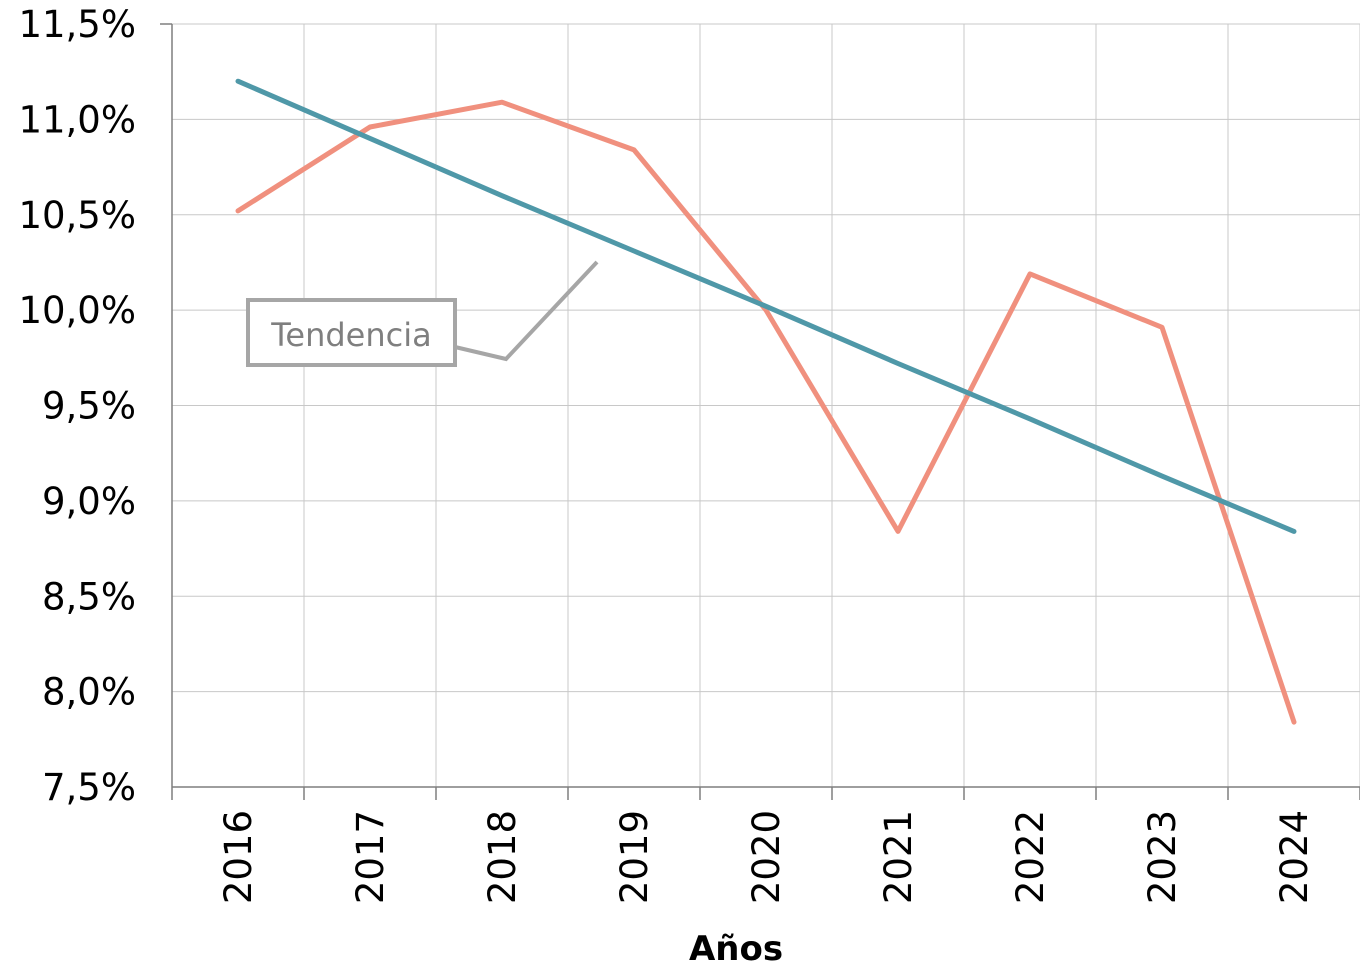 This screenshot has height=964, width=1360. Describe the element at coordinates (736, 946) in the screenshot. I see `x-axis-title: Años` at that location.